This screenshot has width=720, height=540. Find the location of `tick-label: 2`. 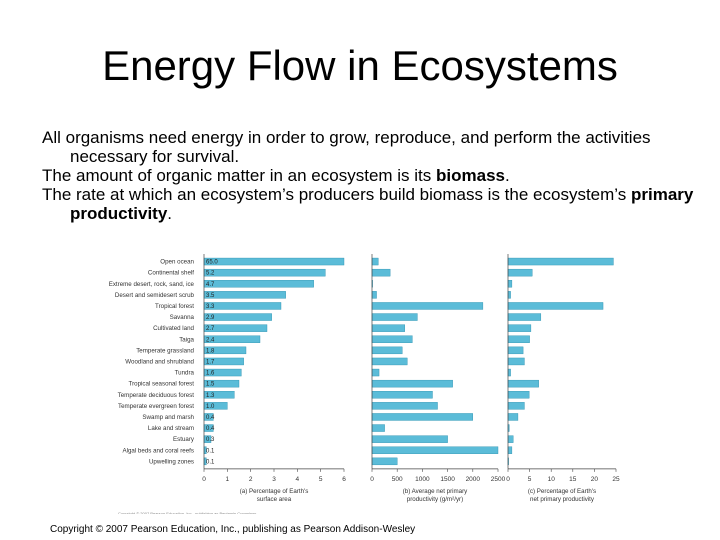

tick-label: 2 is located at coordinates (251, 479).